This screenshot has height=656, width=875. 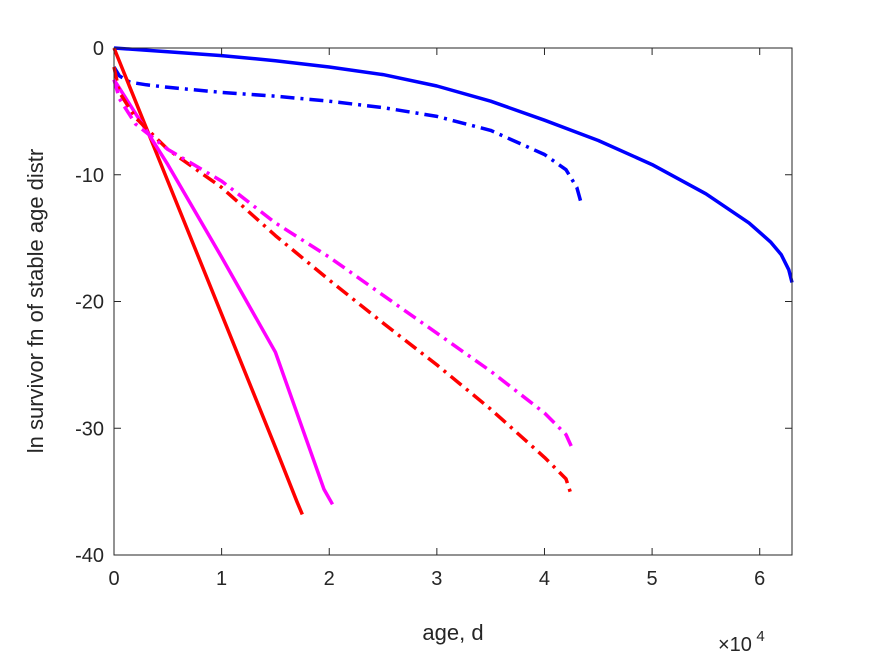 I want to click on y-tick-label-2: -20, so click(x=89, y=303).